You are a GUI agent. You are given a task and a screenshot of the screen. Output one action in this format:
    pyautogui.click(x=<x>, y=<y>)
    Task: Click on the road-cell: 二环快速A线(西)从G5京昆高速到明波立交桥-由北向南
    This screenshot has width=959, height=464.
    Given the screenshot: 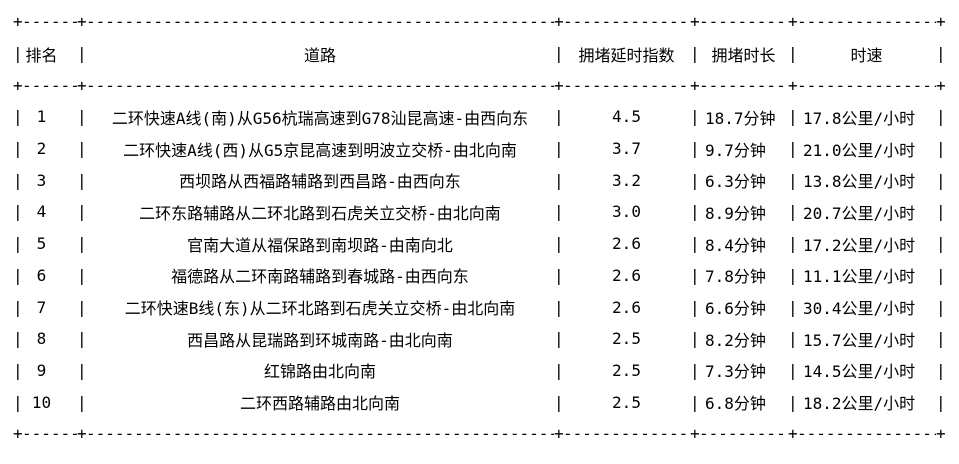 What is the action you would take?
    pyautogui.click(x=320, y=150)
    